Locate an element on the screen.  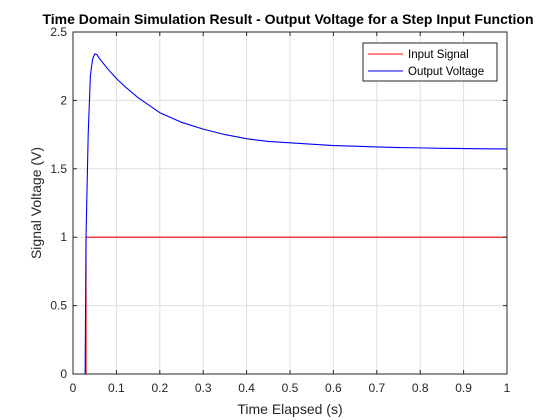
legend: Input Signal Output Voltage is located at coordinates (430, 62).